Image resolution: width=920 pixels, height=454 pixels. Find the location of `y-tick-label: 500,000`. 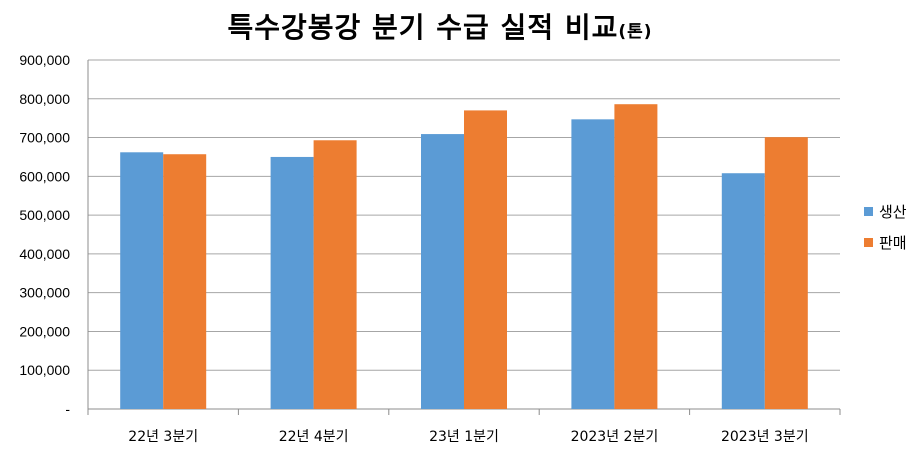

y-tick-label: 500,000 is located at coordinates (44, 215).